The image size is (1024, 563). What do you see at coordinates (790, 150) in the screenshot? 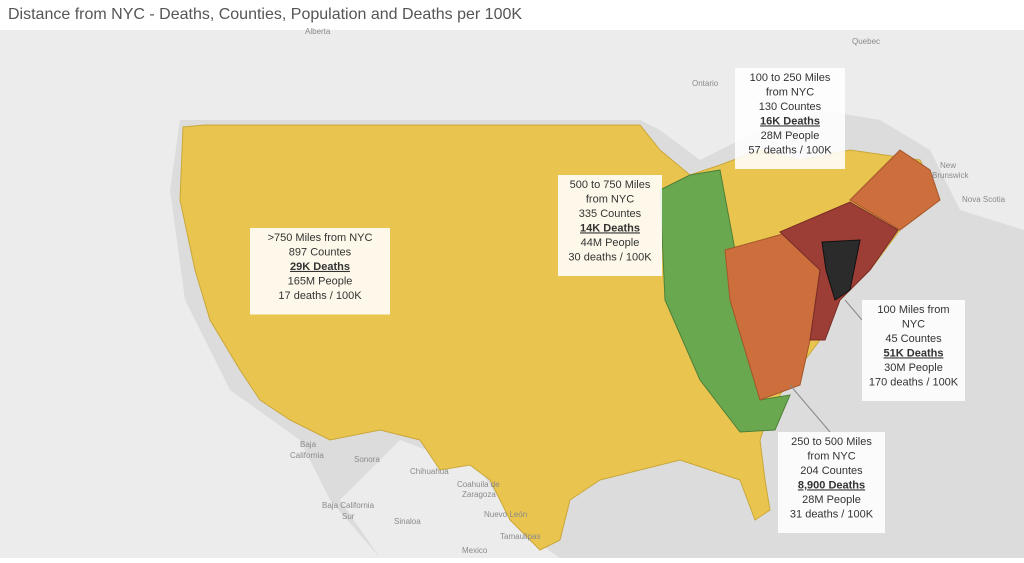
I see `annotation-rate: 57 deaths / 100K` at bounding box center [790, 150].